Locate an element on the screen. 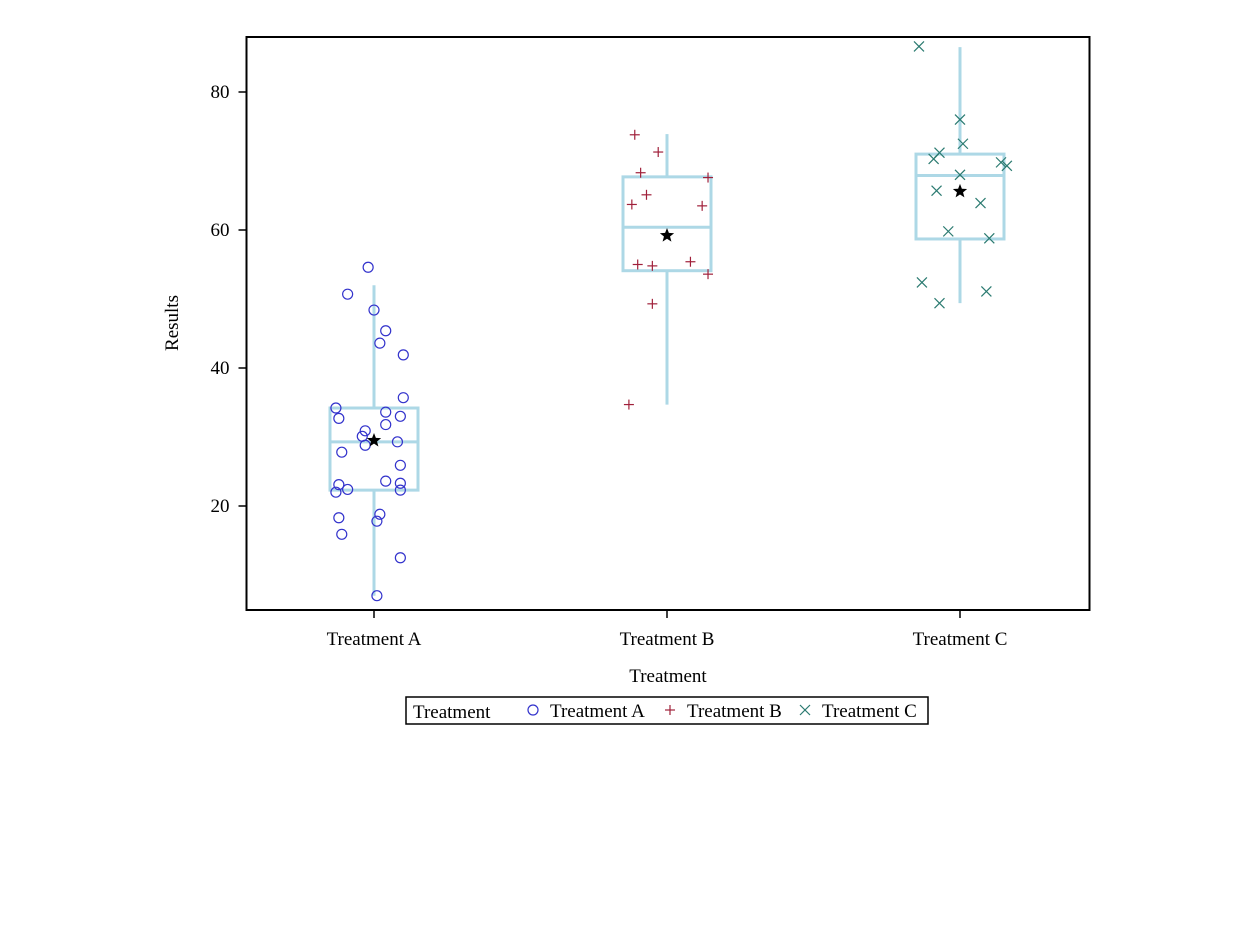  y-tick-label: 60 is located at coordinates (220, 230).